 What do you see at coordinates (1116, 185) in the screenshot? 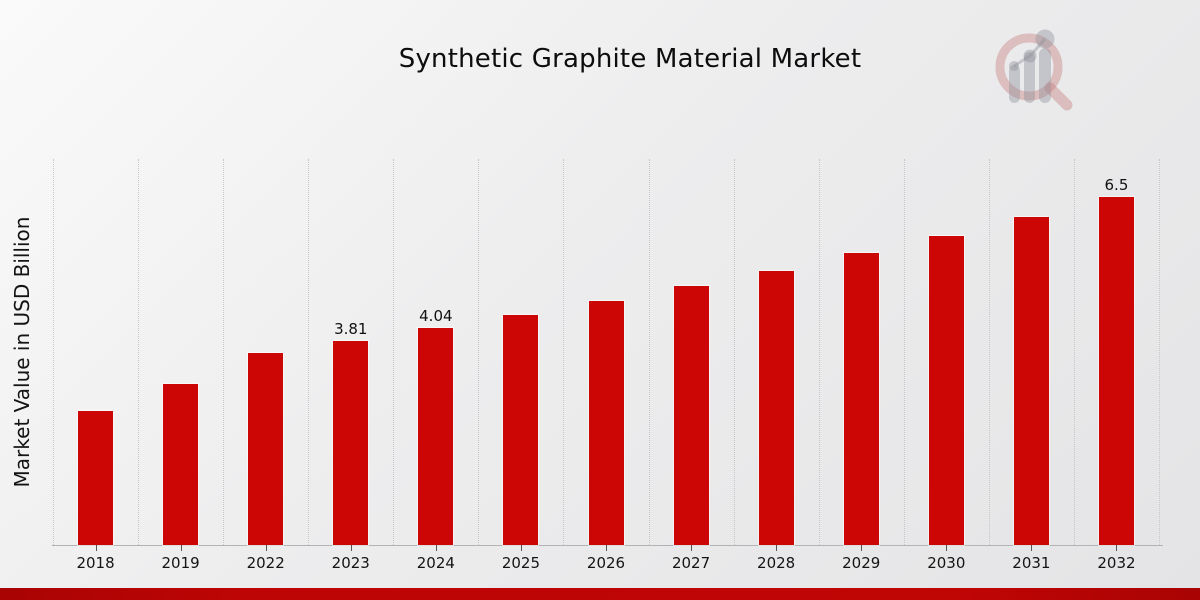
I see `value-label-2032: 6.5` at bounding box center [1116, 185].